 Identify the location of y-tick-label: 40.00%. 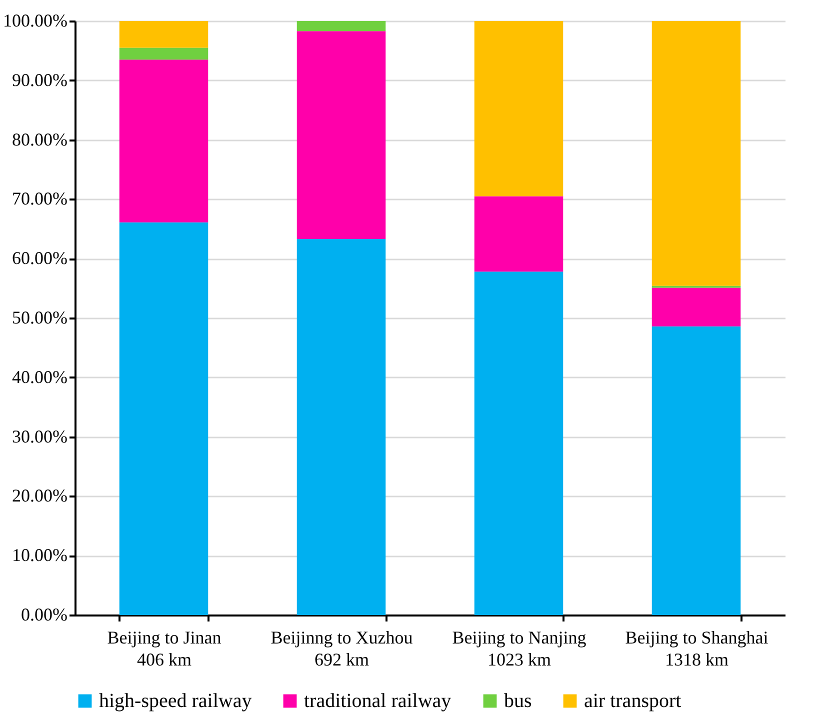
(40, 376).